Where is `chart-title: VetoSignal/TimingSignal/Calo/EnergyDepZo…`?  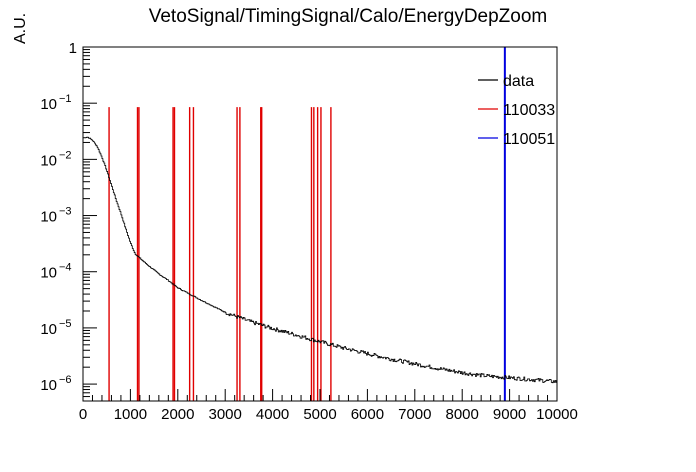
chart-title: VetoSignal/TimingSignal/Calo/EnergyDepZo… is located at coordinates (348, 16).